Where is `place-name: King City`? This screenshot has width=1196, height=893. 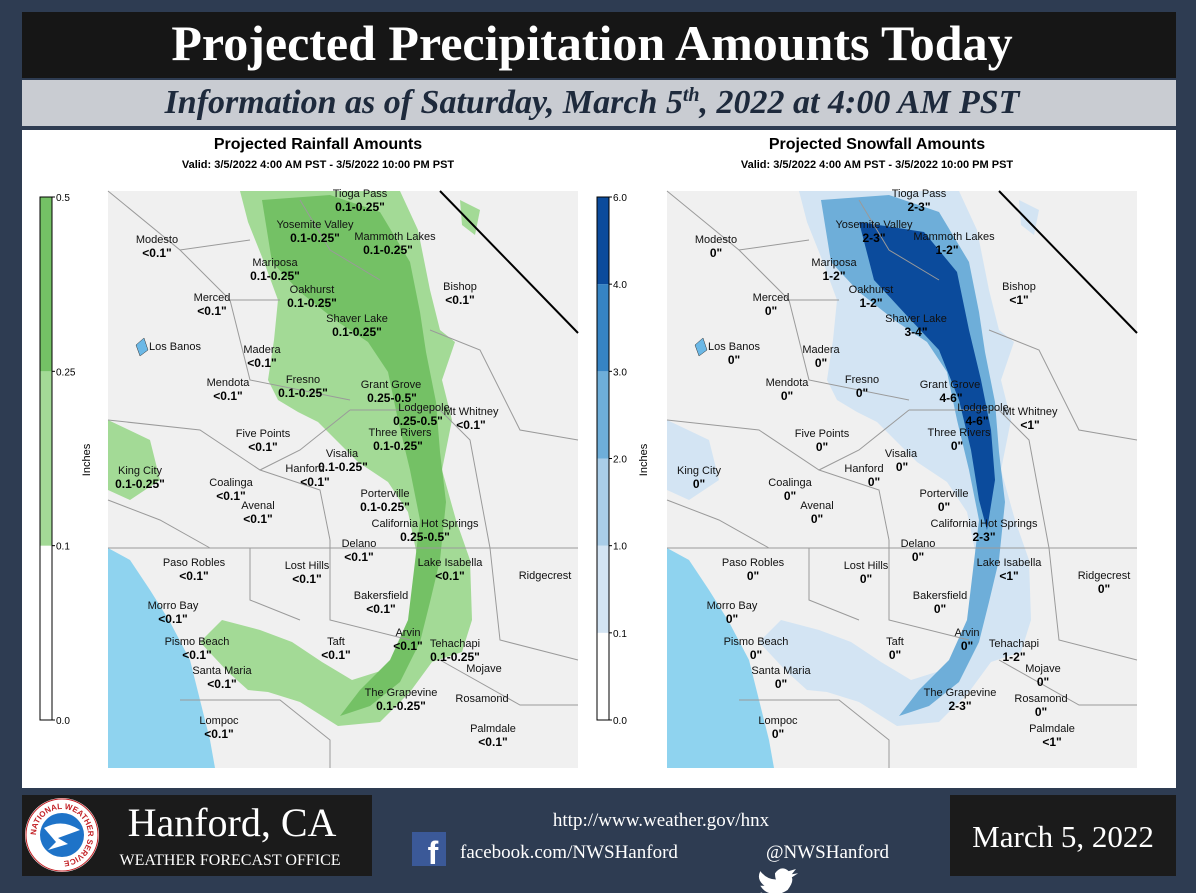
place-name: King City is located at coordinates (699, 471).